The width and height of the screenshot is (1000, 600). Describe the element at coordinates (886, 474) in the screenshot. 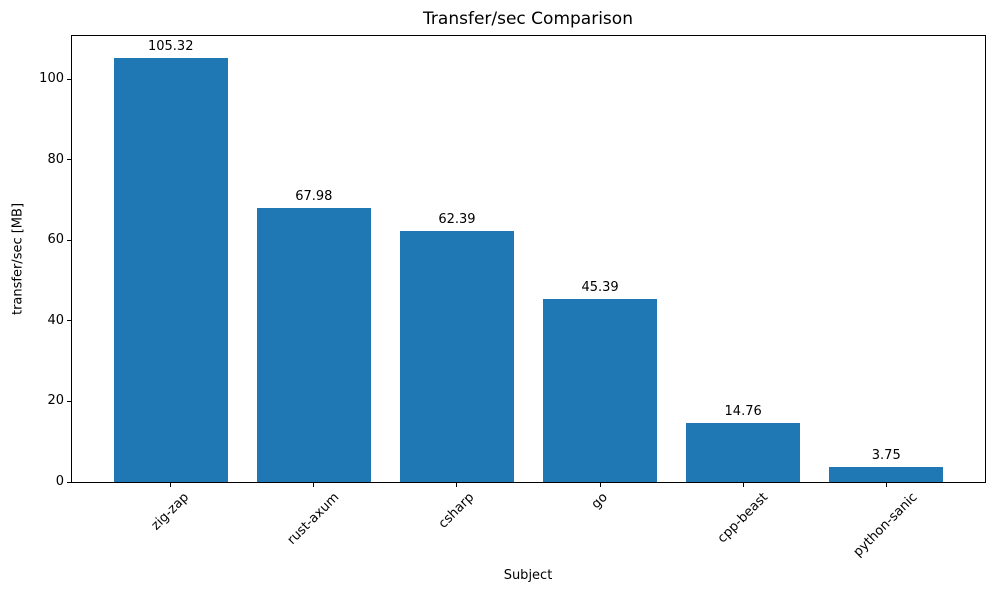

I see `bar-python-sanic` at that location.